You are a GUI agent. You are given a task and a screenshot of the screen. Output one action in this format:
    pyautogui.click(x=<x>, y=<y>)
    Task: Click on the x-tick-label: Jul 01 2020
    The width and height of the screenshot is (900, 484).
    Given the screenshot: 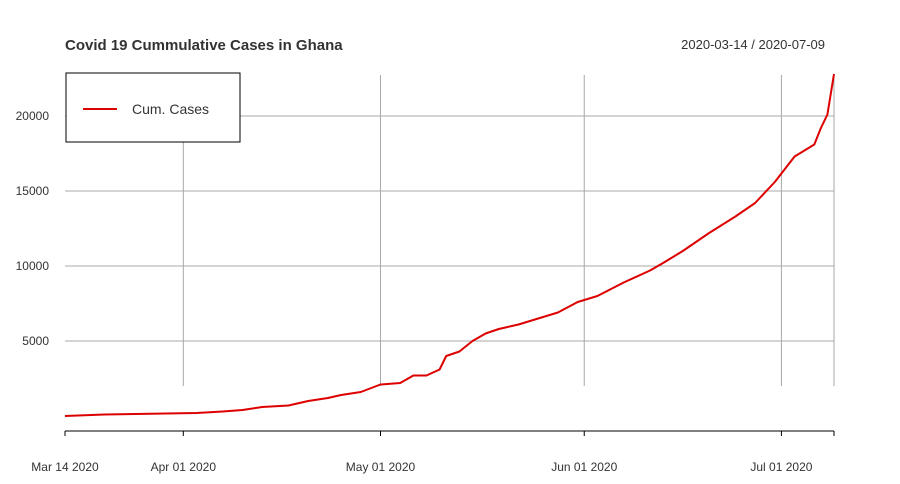 What is the action you would take?
    pyautogui.click(x=781, y=467)
    